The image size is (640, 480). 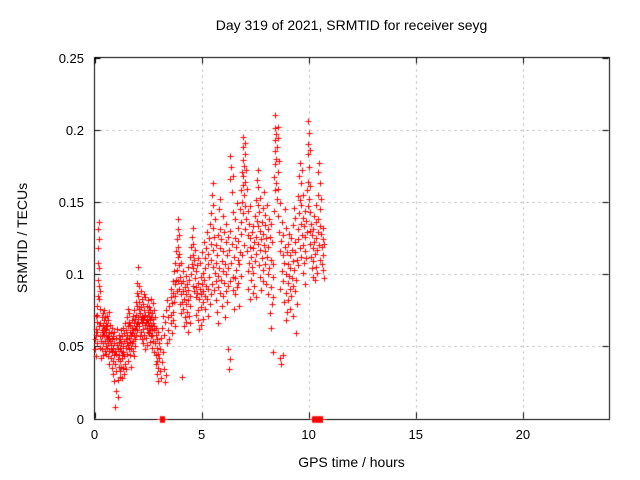 What do you see at coordinates (74, 130) in the screenshot?
I see `y-tick-label-0.2: 0.2` at bounding box center [74, 130].